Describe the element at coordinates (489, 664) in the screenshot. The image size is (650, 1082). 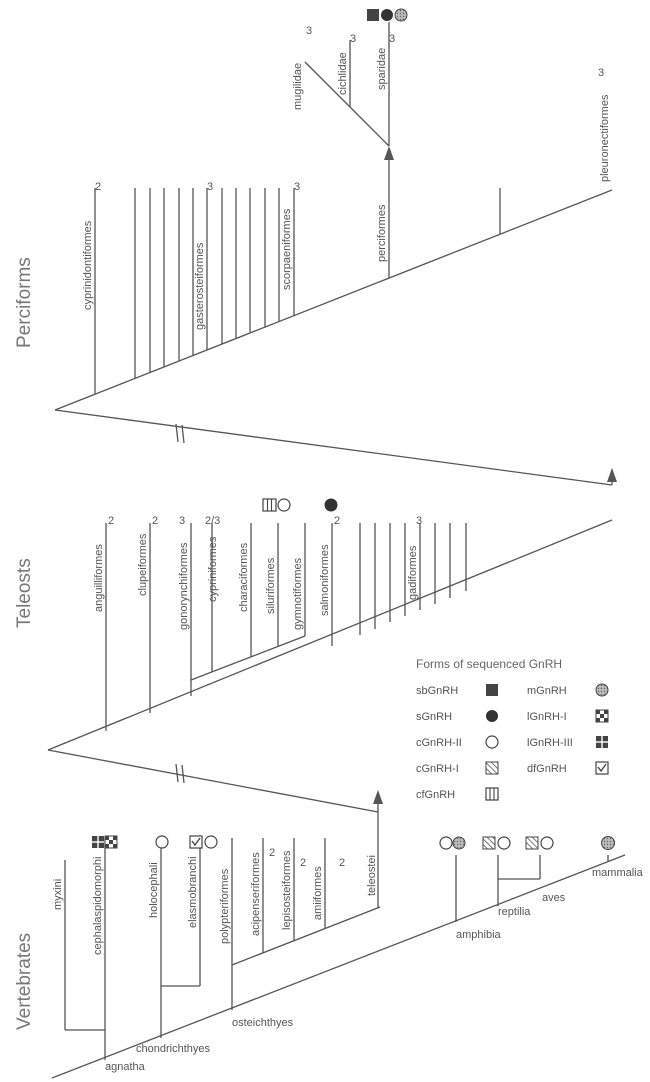
I see `legend-title: Forms of sequenced GnRH` at that location.